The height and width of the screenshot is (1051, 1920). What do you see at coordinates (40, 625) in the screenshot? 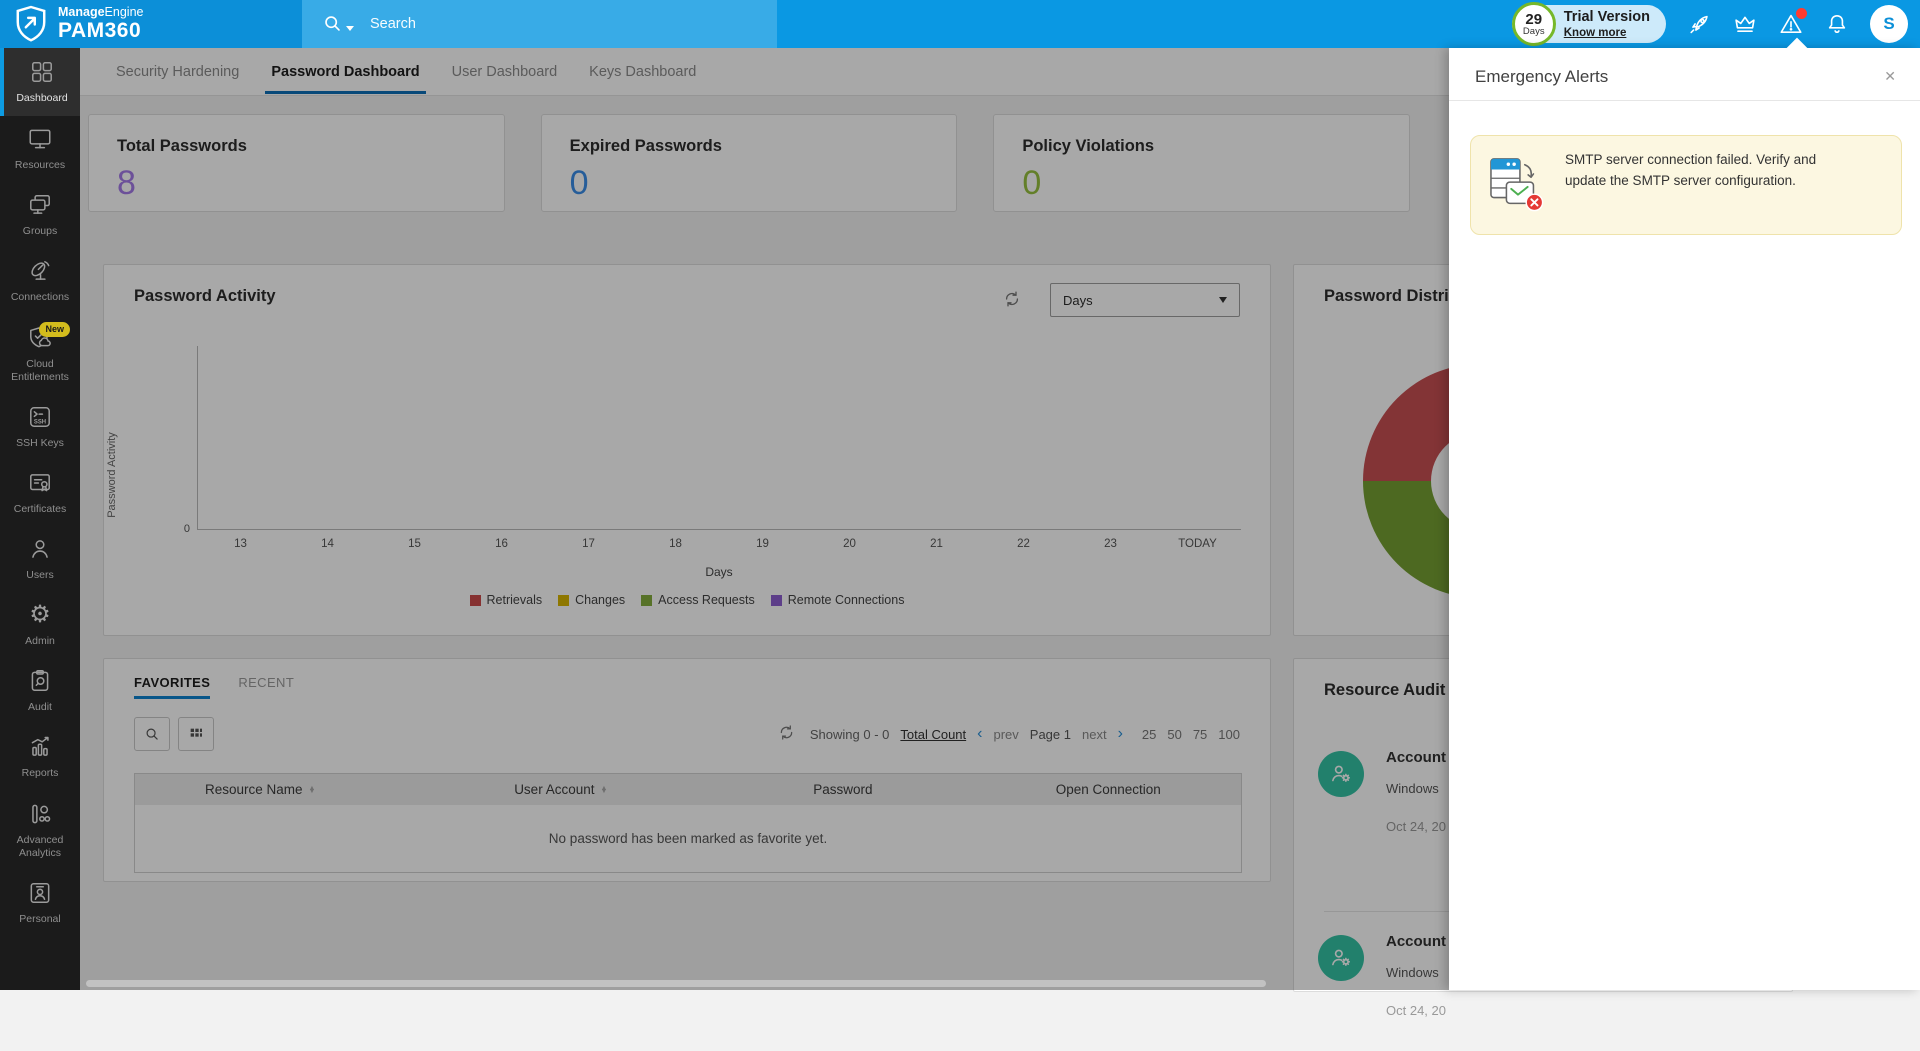
I see `sidebar-item-admin: ⚙ Admin` at bounding box center [40, 625].